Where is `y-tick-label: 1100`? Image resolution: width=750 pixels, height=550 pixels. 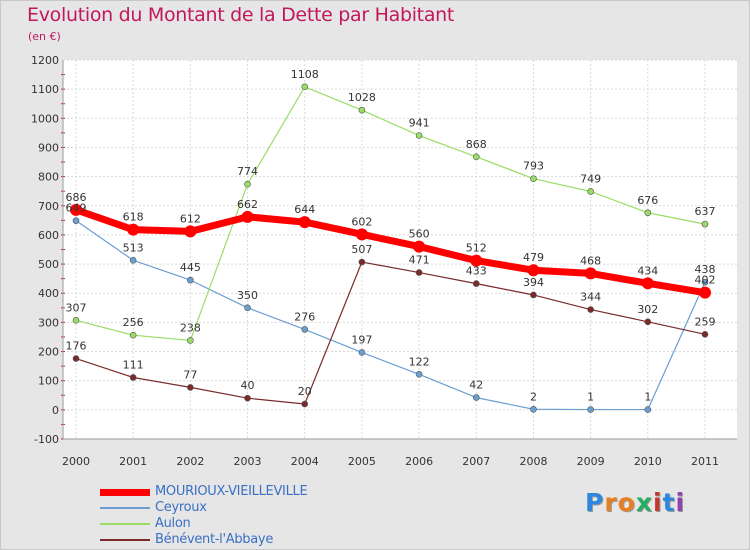 y-tick-label: 1100 is located at coordinates (45, 89).